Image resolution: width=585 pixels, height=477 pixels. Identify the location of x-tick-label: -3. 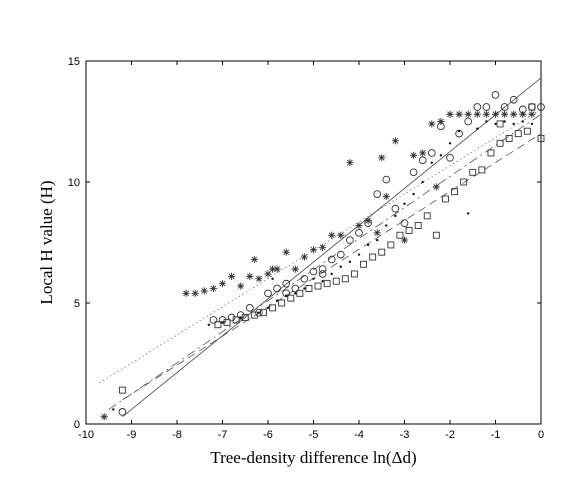
(405, 435).